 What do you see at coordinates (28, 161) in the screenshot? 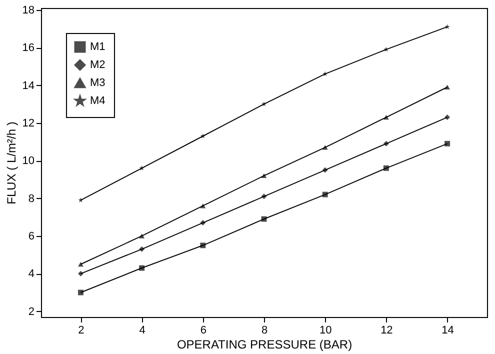
I see `y-tick-label: 10` at bounding box center [28, 161].